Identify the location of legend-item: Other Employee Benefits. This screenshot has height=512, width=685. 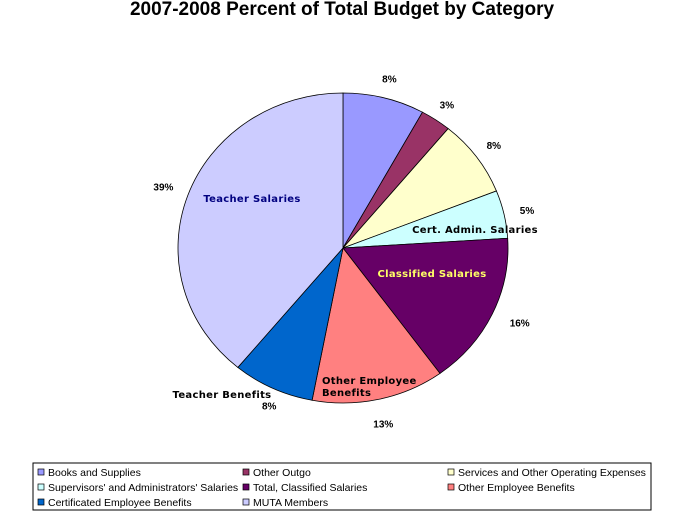
(511, 488).